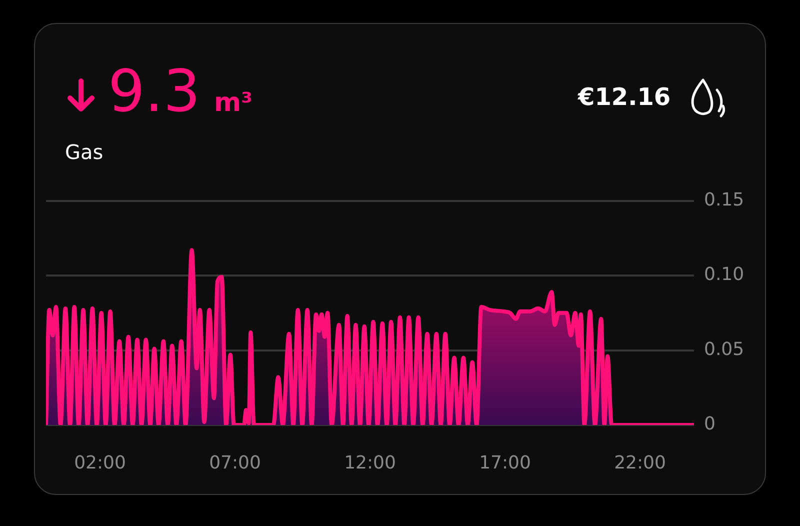  Describe the element at coordinates (235, 463) in the screenshot. I see `x-tick-label: 07:00` at that location.